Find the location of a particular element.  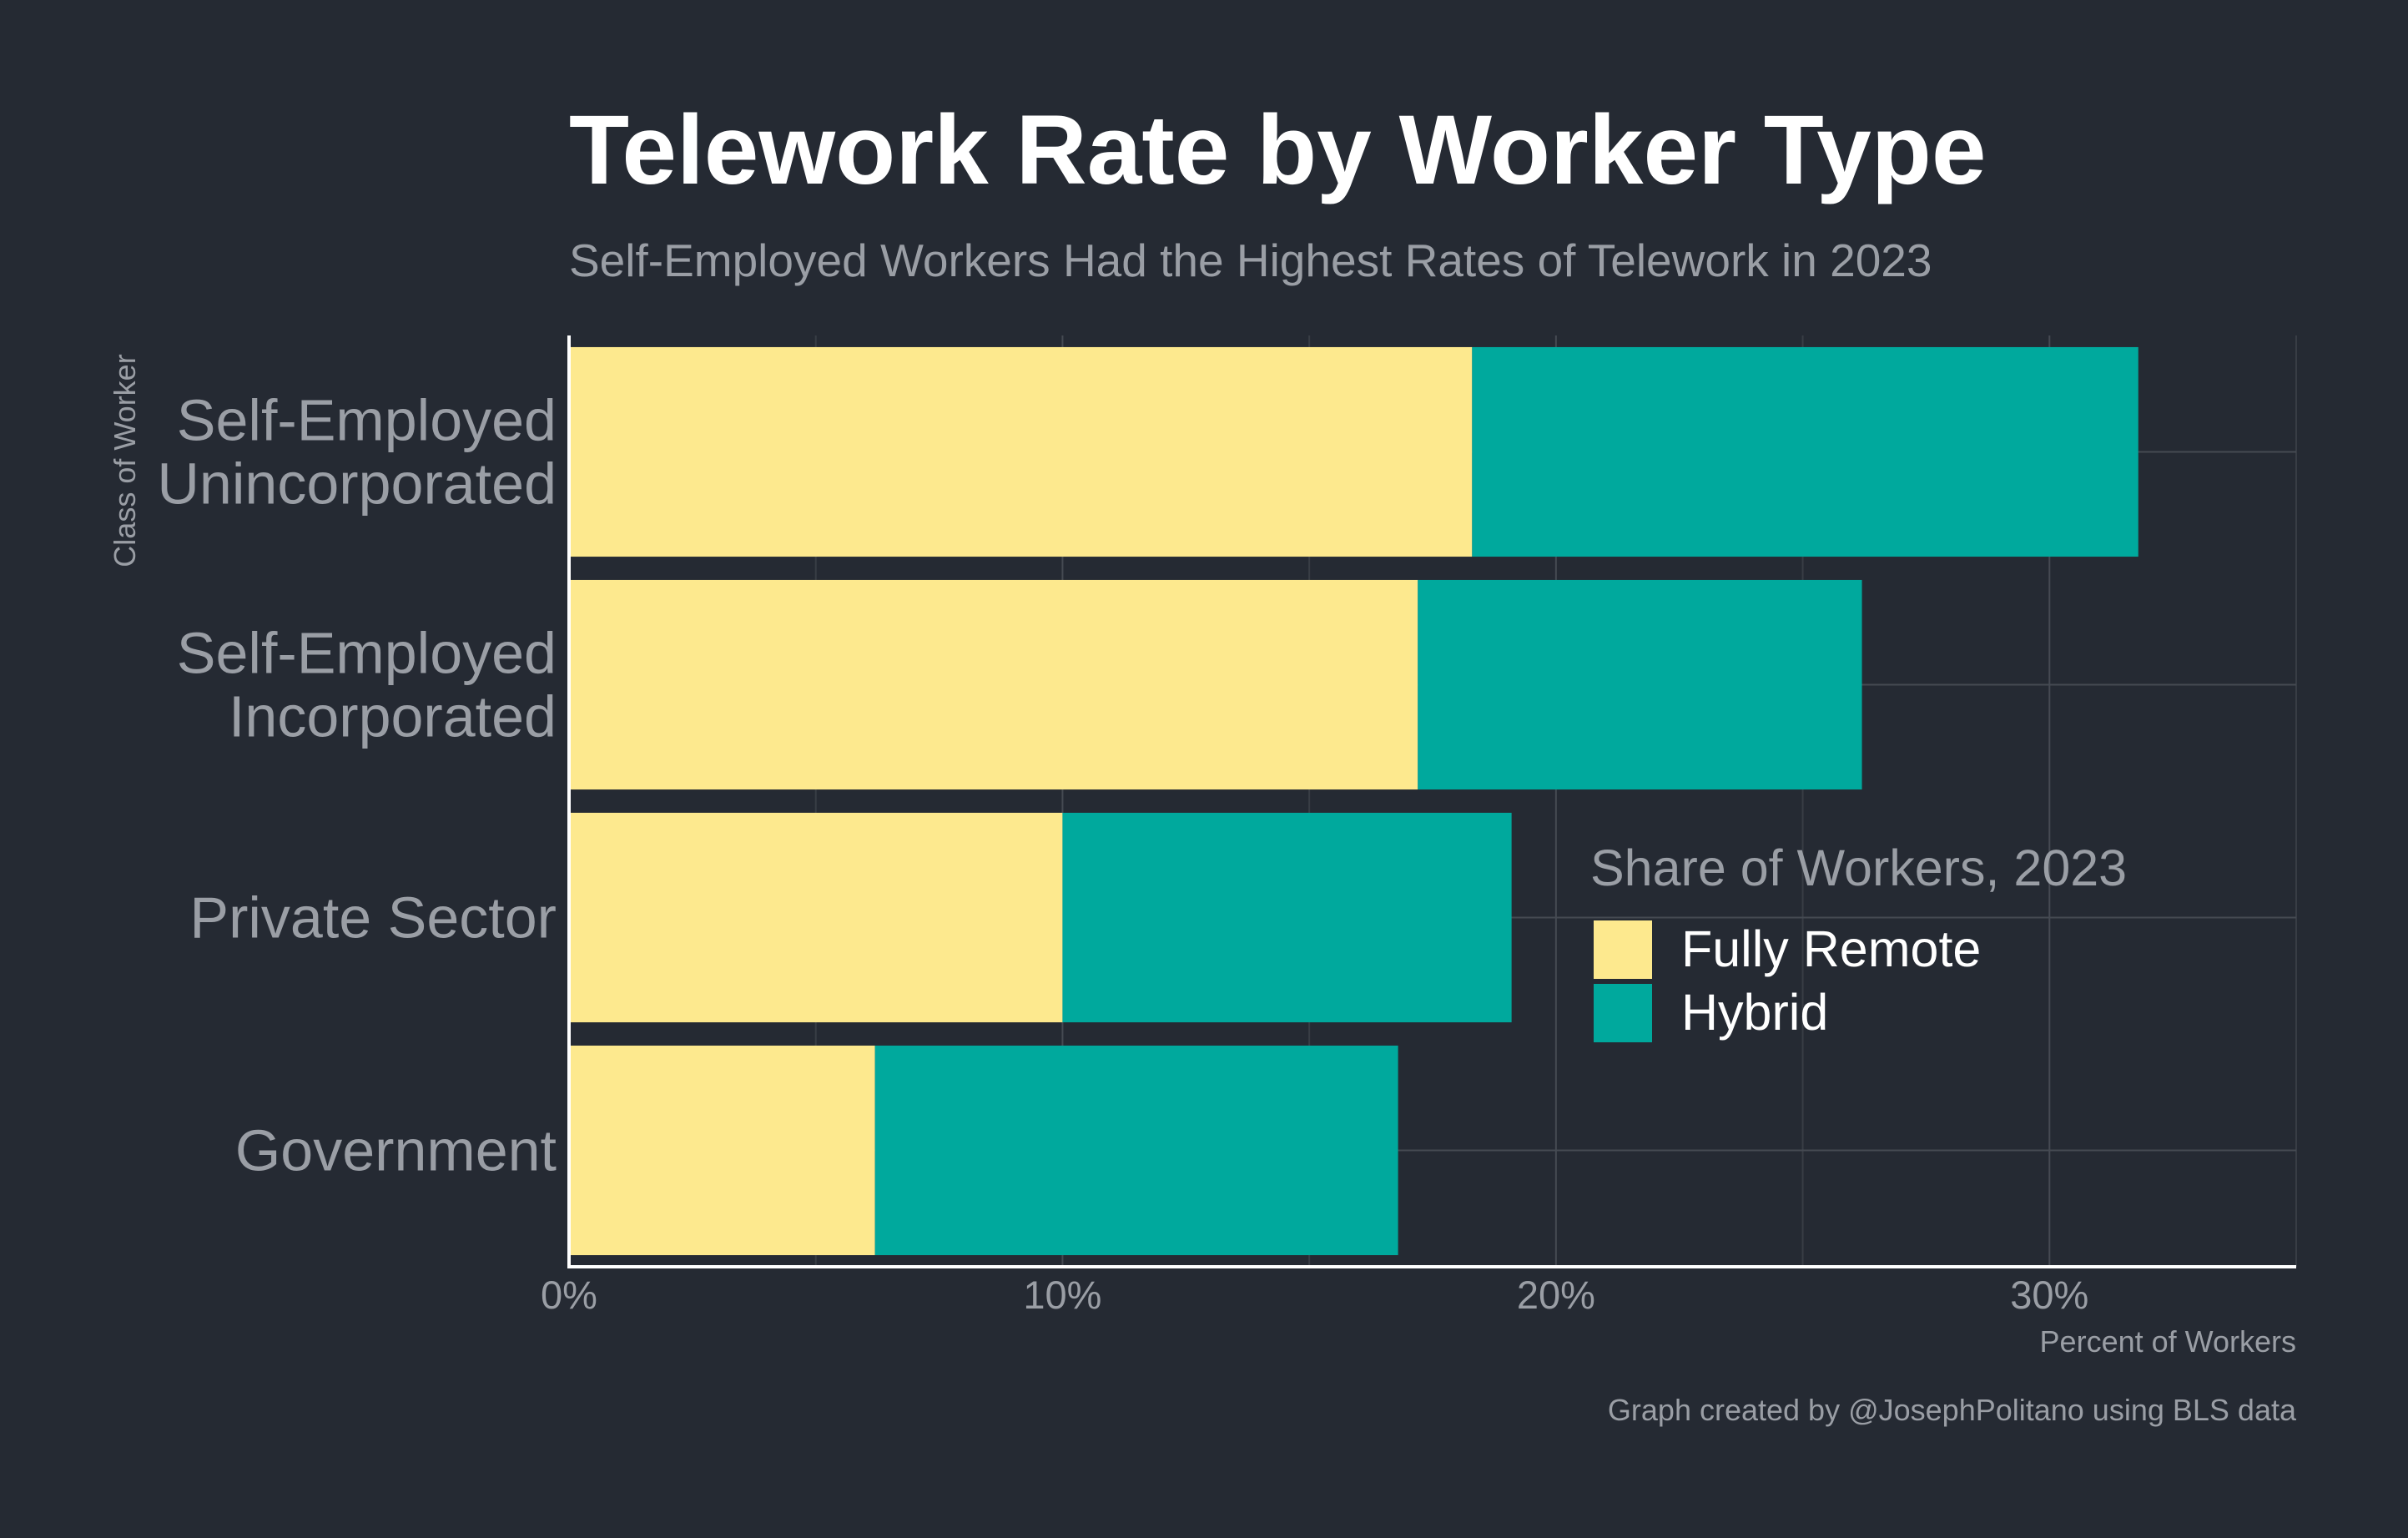

legend-label-hybrid: Hybrid is located at coordinates (1754, 1012).